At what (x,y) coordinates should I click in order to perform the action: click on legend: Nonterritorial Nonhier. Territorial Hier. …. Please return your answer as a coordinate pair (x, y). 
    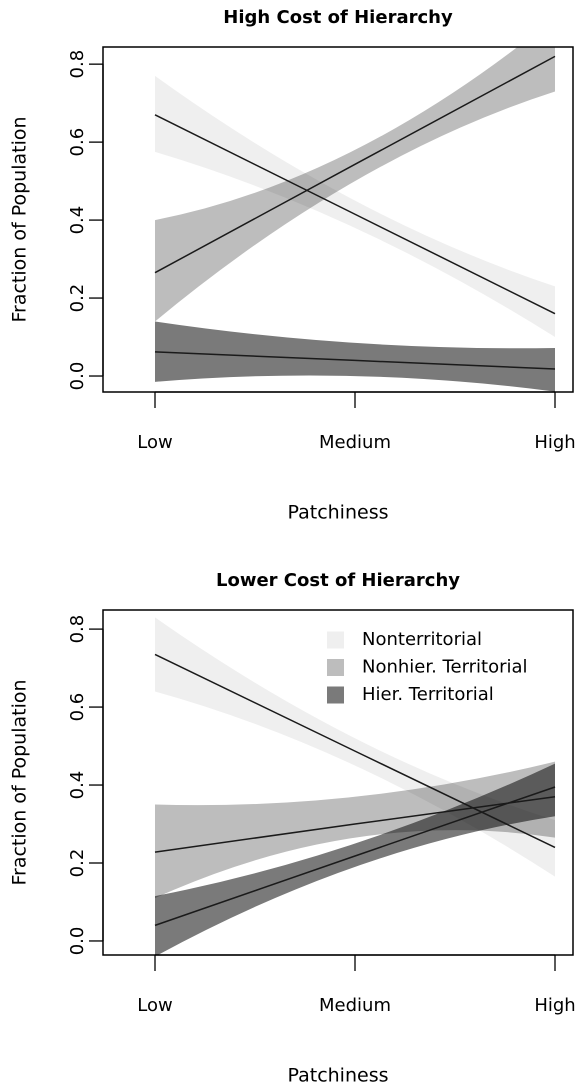
    Looking at the image, I should click on (427, 667).